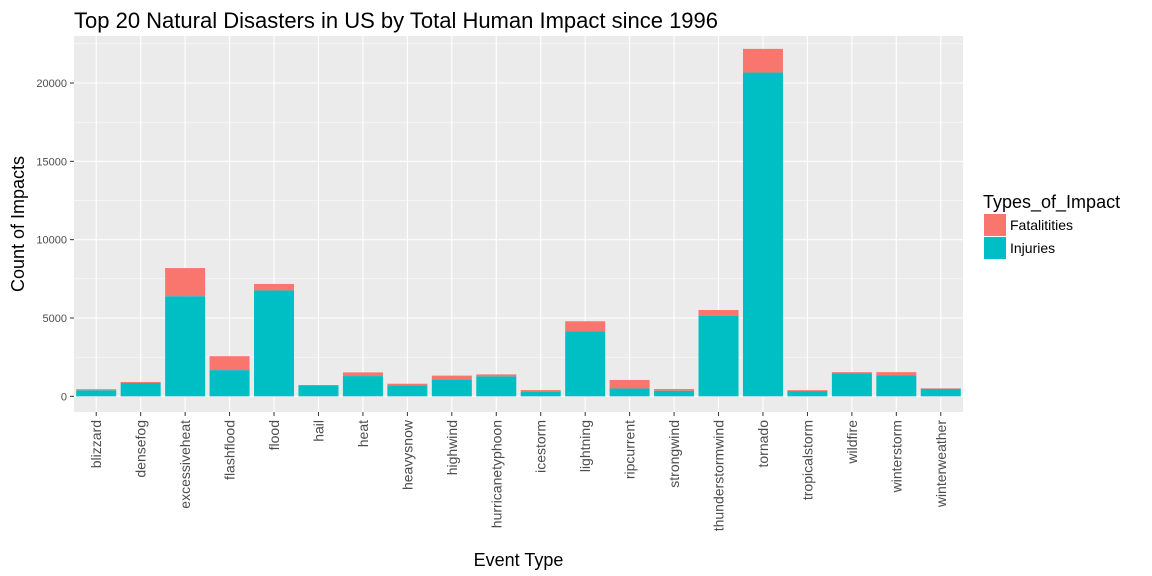 Image resolution: width=1152 pixels, height=576 pixels. What do you see at coordinates (362, 386) in the screenshot?
I see `bar-heat-injuries` at bounding box center [362, 386].